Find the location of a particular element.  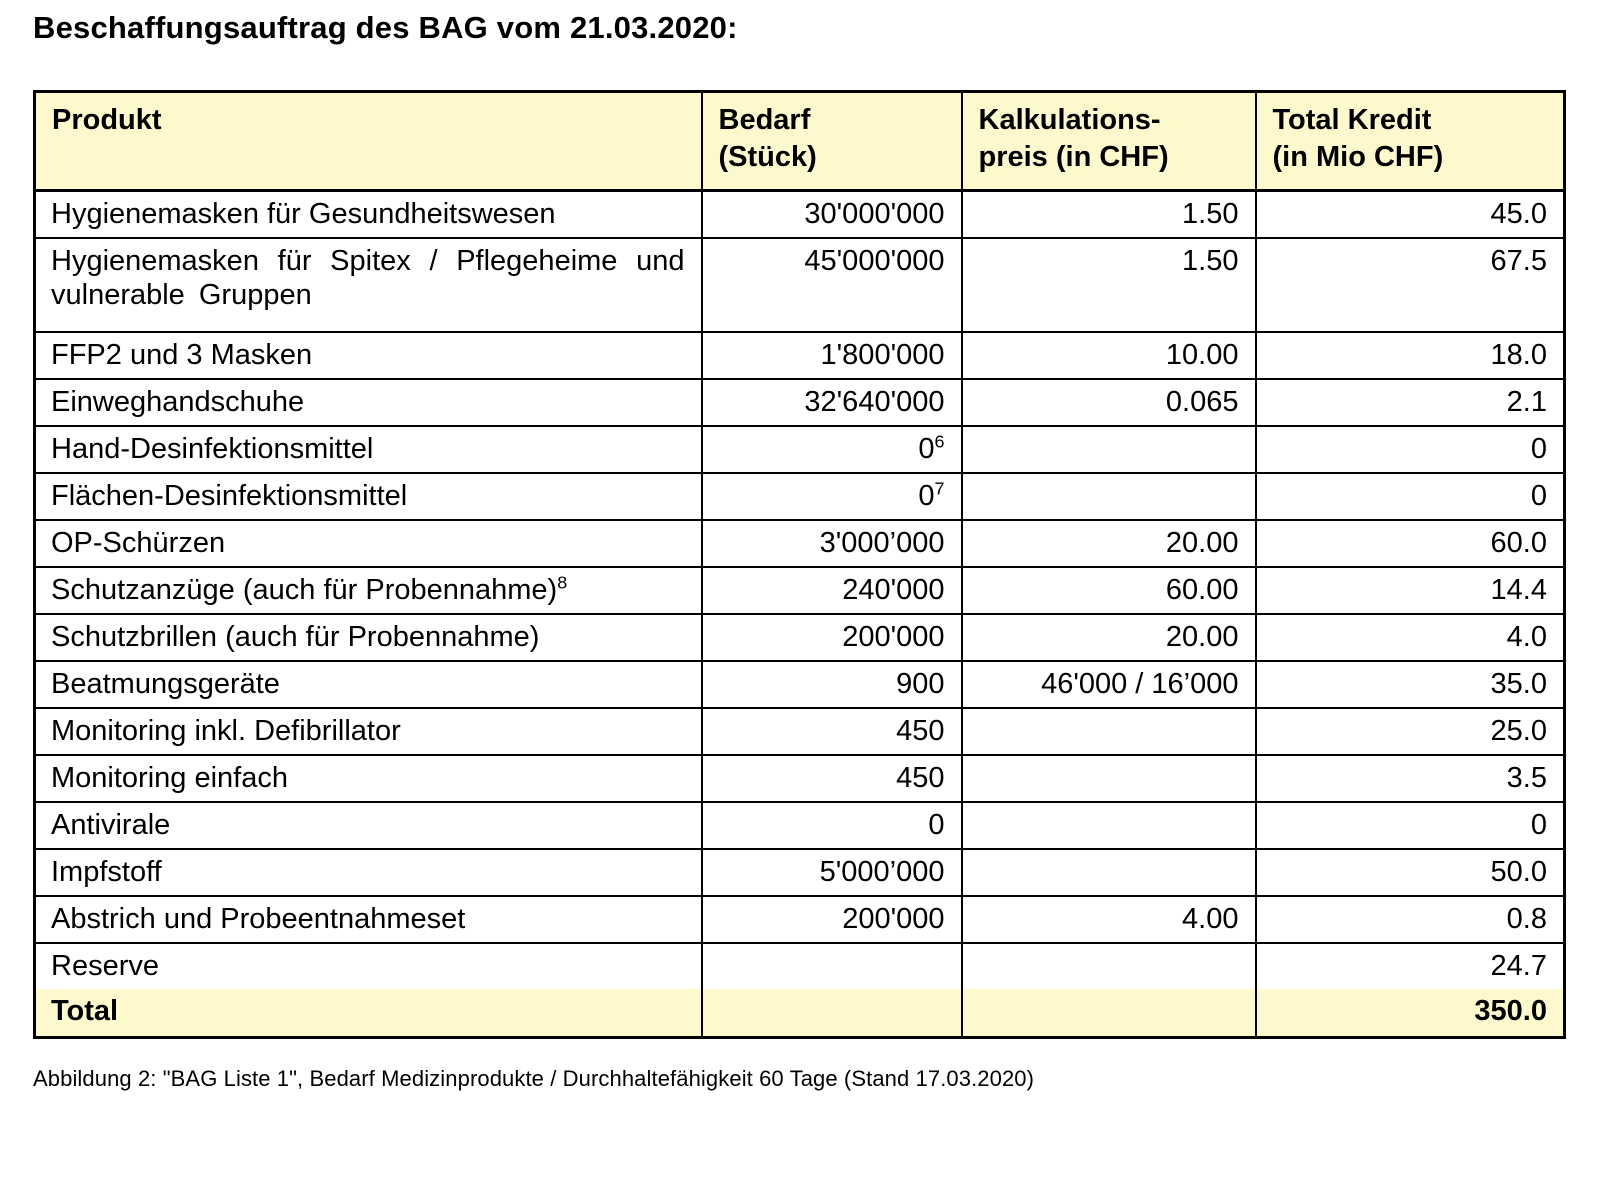

total-bedarf-cell is located at coordinates (831, 1013).